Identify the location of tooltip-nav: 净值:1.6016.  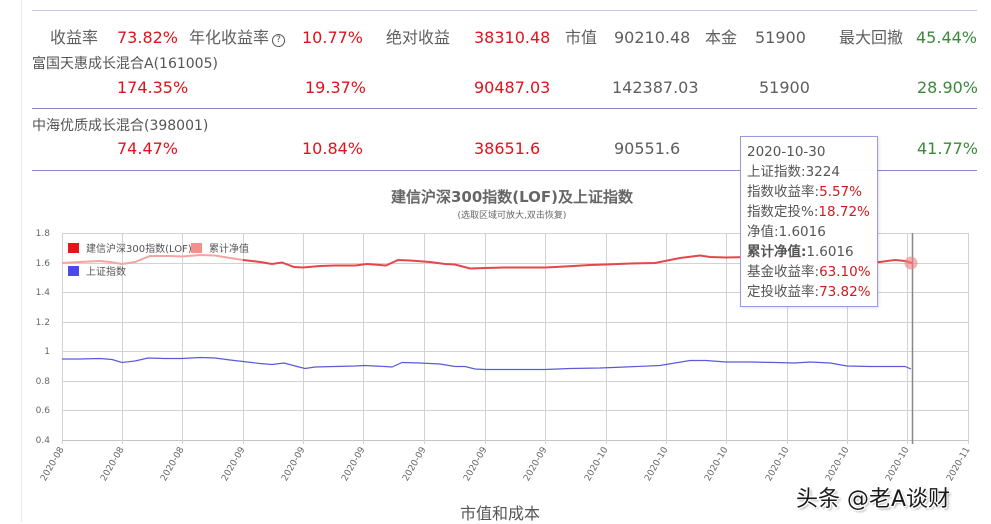
(786, 232).